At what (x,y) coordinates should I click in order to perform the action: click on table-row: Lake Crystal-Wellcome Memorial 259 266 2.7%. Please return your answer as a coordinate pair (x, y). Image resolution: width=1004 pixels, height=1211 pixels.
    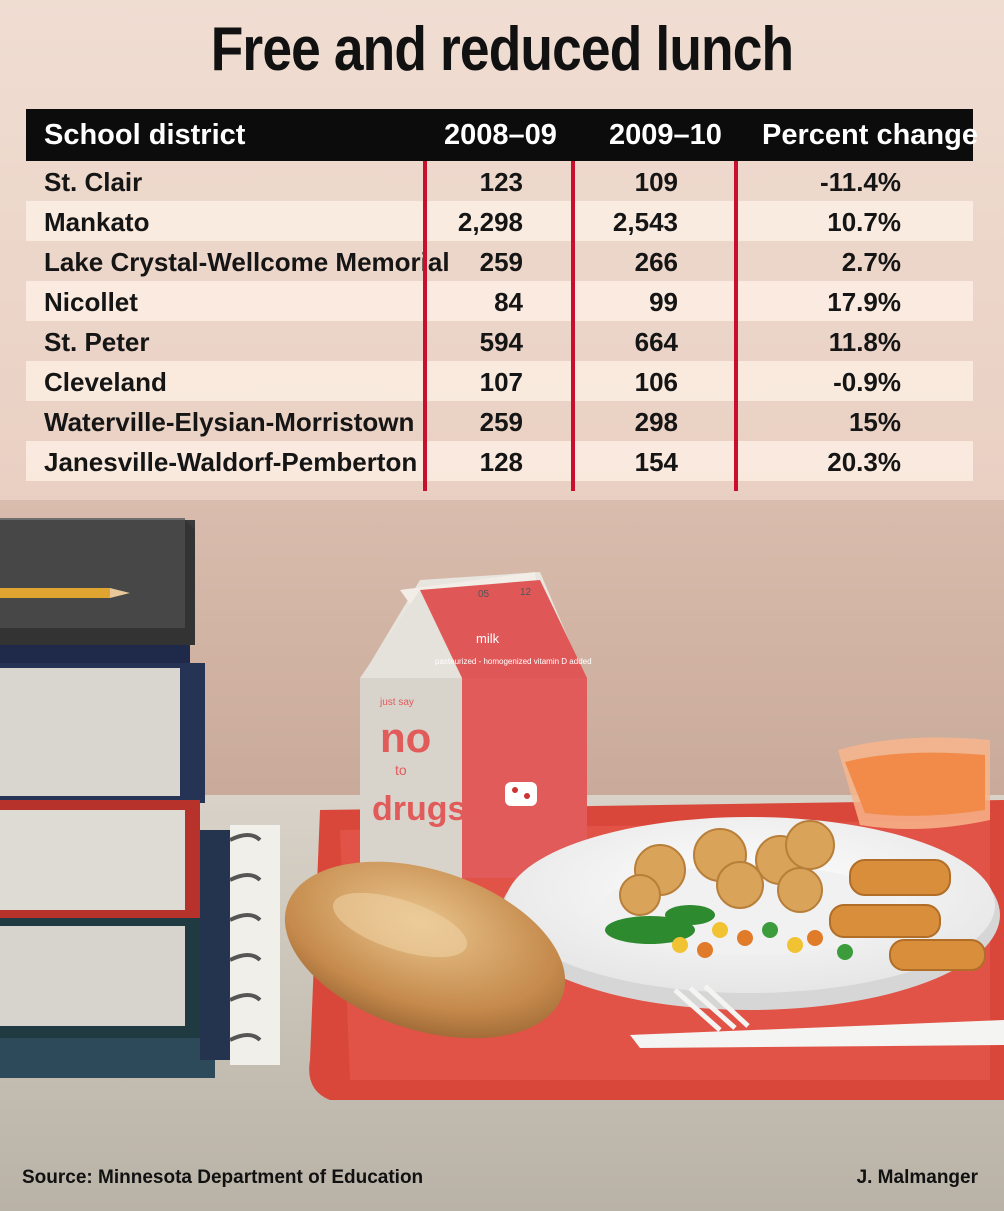
    Looking at the image, I should click on (499, 261).